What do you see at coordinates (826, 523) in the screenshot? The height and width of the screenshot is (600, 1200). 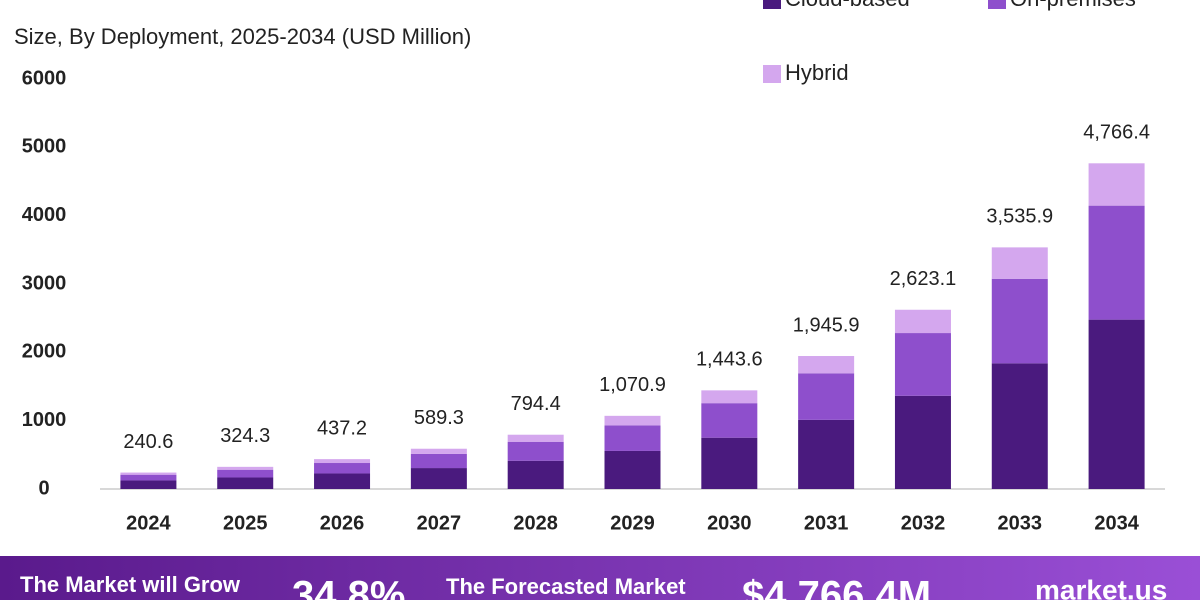 I see `x-tick-label: 2031` at bounding box center [826, 523].